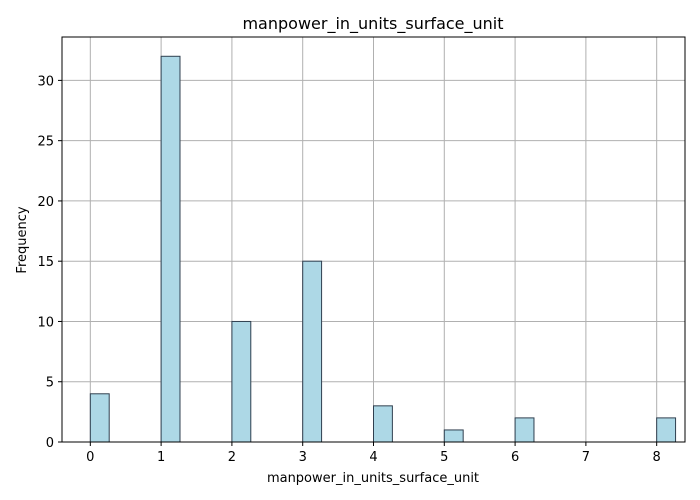  I want to click on x-axis-label: manpower_in_units_surface_unit, so click(373, 478).